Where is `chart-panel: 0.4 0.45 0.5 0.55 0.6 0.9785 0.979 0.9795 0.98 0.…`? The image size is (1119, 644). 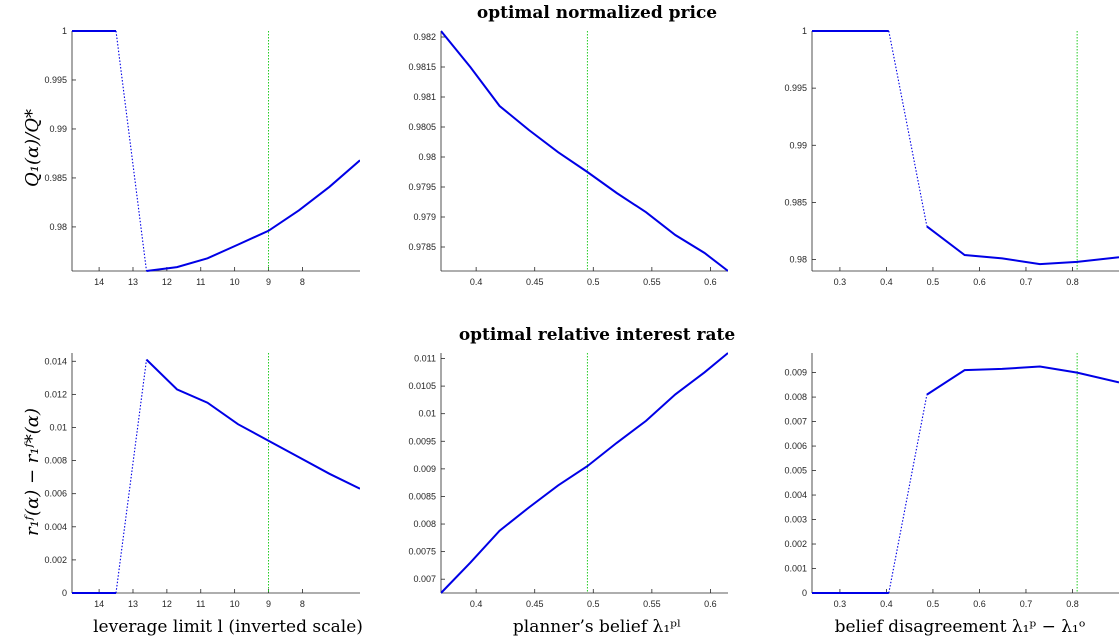
chart-panel: 0.4 0.45 0.5 0.55 0.6 0.9785 0.979 0.9795 0.98 0.… is located at coordinates (568, 158).